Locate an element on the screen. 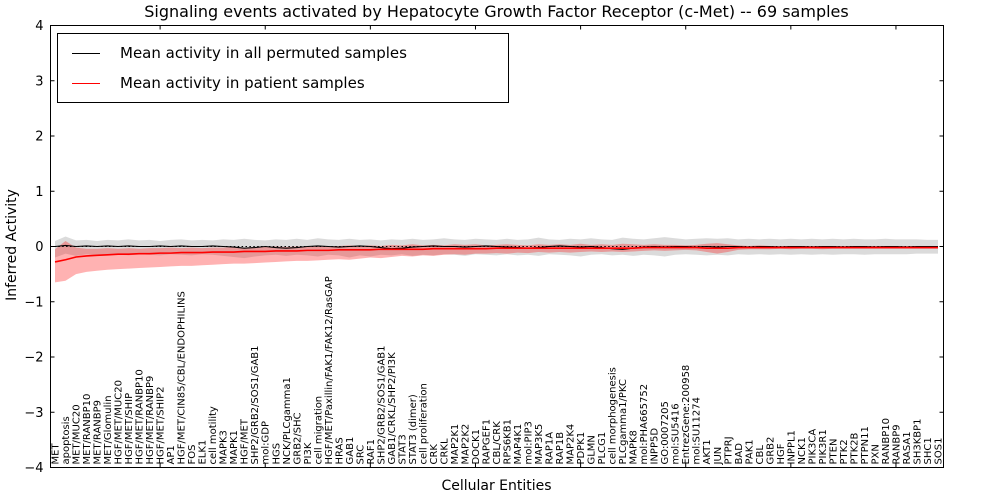 The image size is (1000, 500). permuted-band is located at coordinates (496, 247).